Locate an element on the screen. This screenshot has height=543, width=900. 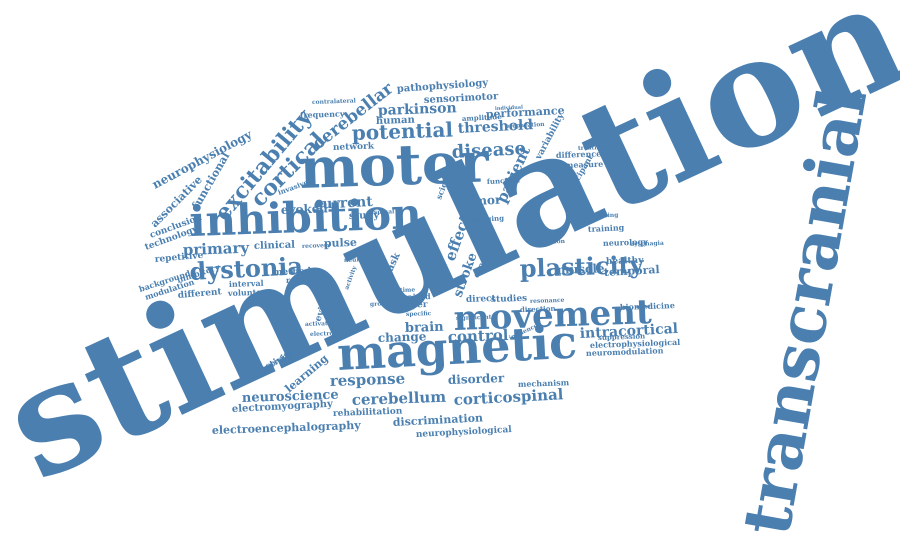
word-individual: individual is located at coordinates (509, 108).